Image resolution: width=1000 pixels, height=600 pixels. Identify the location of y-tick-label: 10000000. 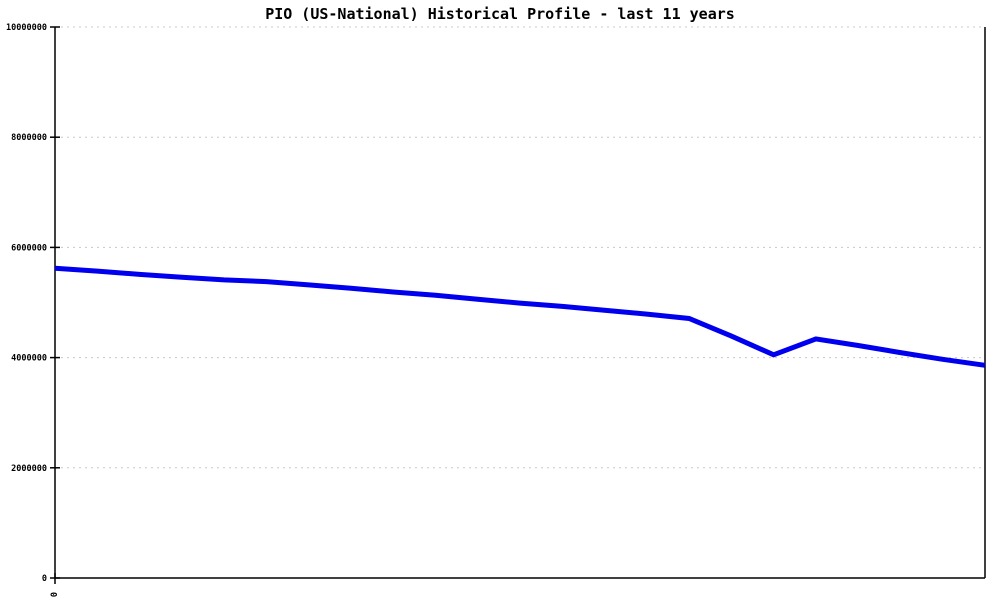
(26, 28).